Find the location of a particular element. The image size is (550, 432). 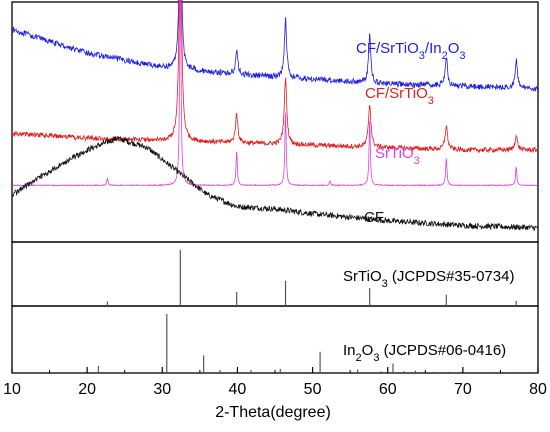

series-label-4: CF is located at coordinates (374, 217).